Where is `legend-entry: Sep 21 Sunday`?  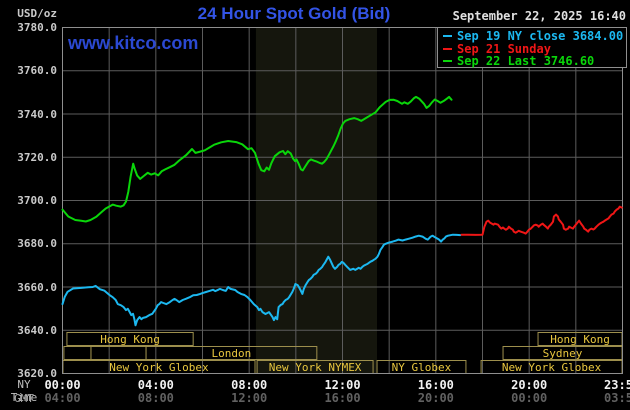
legend-entry: Sep 21 Sunday is located at coordinates (532, 48).